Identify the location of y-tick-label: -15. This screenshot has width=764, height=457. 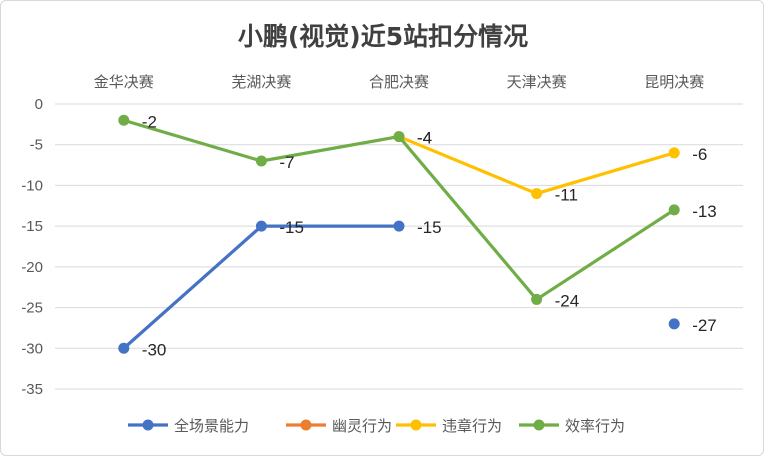
(32, 226).